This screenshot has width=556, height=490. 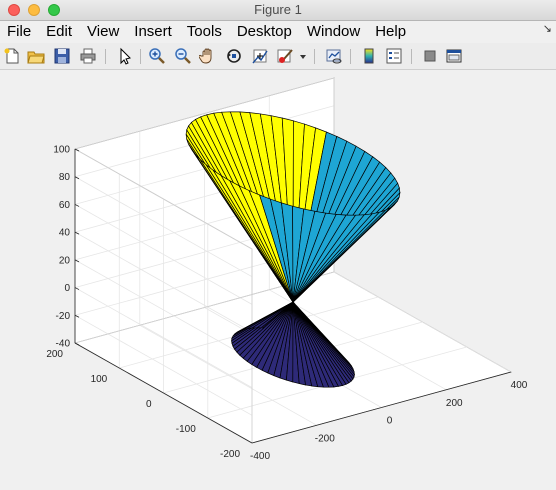 What do you see at coordinates (36, 56) in the screenshot?
I see `open-file-icon` at bounding box center [36, 56].